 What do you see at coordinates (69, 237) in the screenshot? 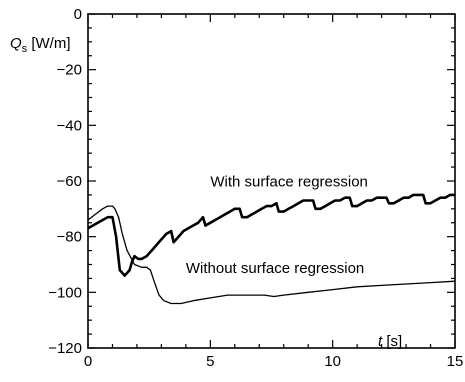
I see `y-tick-label: −80` at bounding box center [69, 237].